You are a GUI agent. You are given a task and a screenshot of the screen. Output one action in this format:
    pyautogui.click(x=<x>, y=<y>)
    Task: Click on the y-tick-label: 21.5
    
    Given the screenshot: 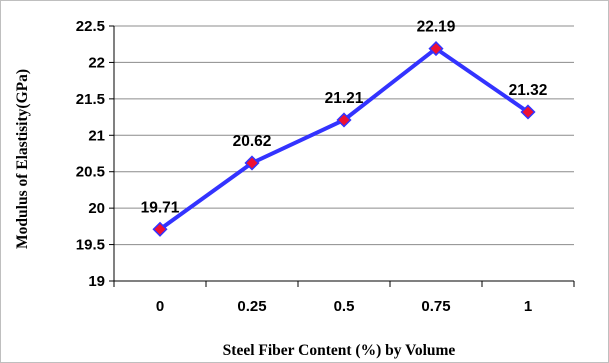 What is the action you would take?
    pyautogui.click(x=90, y=99)
    